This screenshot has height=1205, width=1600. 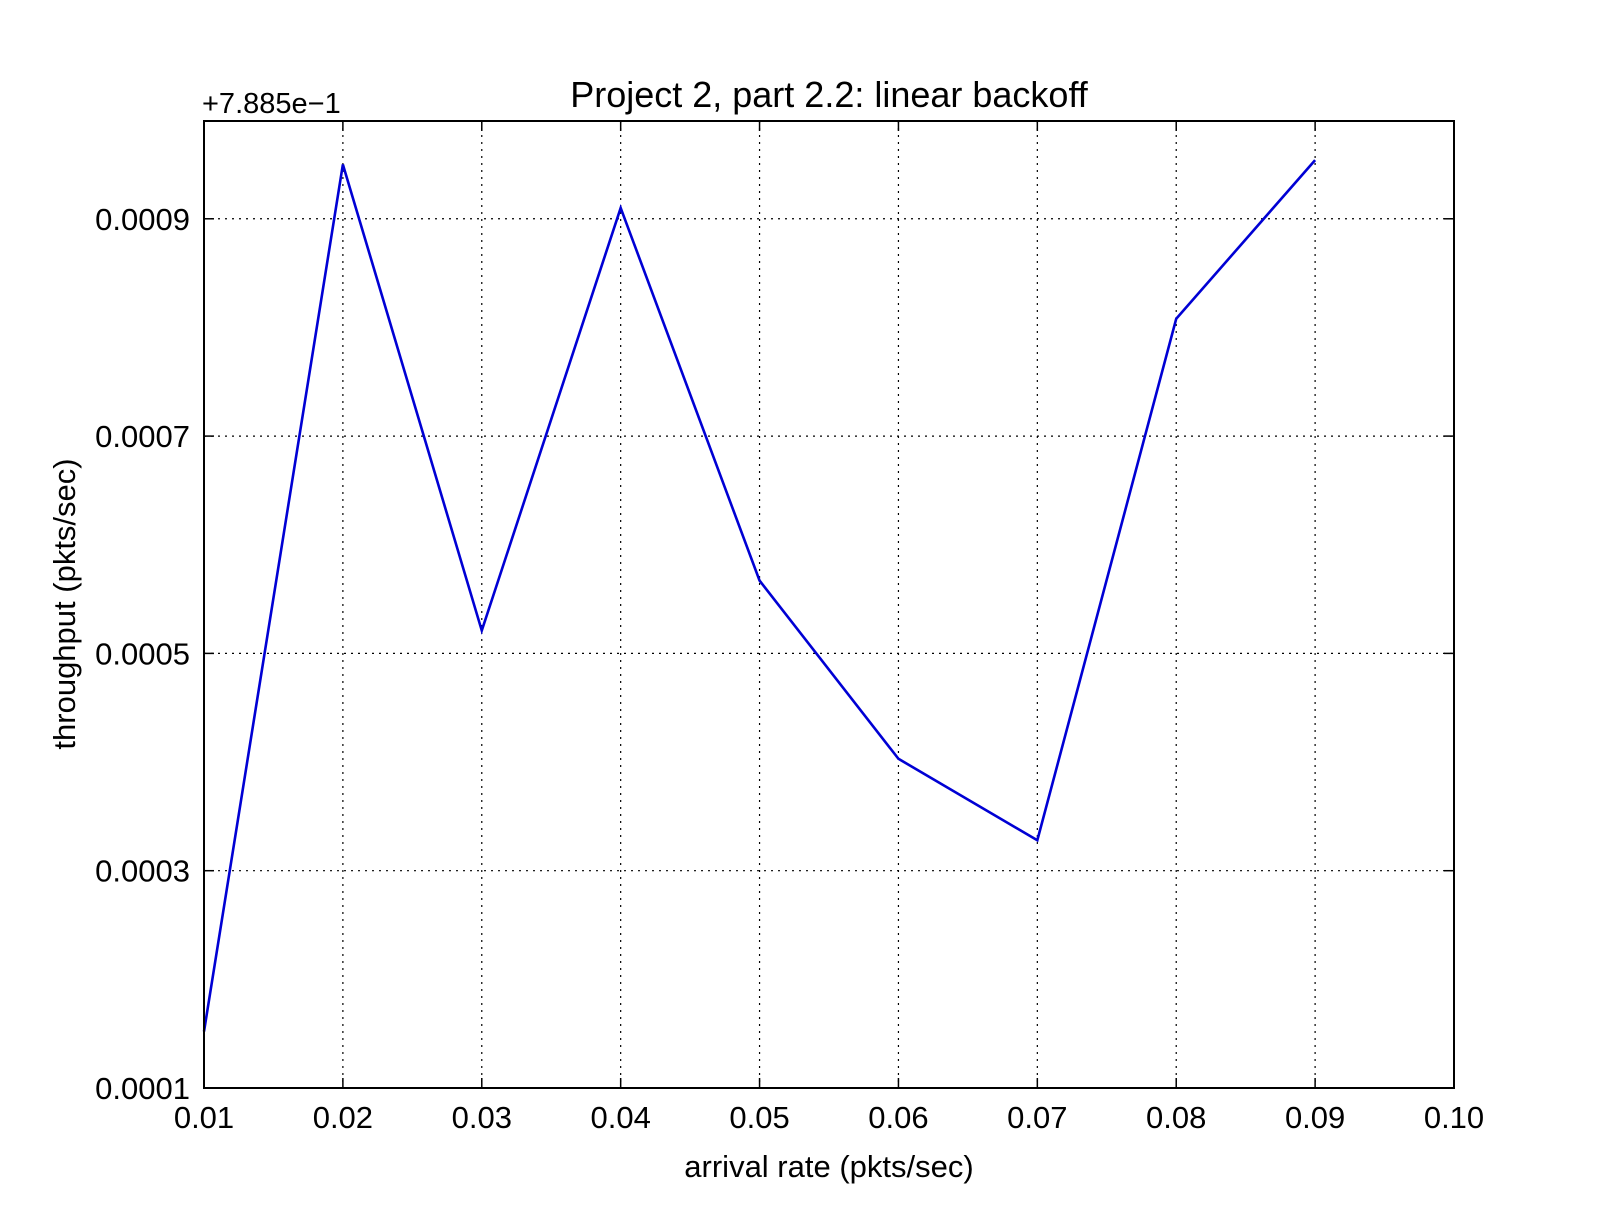 What do you see at coordinates (142, 871) in the screenshot?
I see `y-tick-label: 0.0003` at bounding box center [142, 871].